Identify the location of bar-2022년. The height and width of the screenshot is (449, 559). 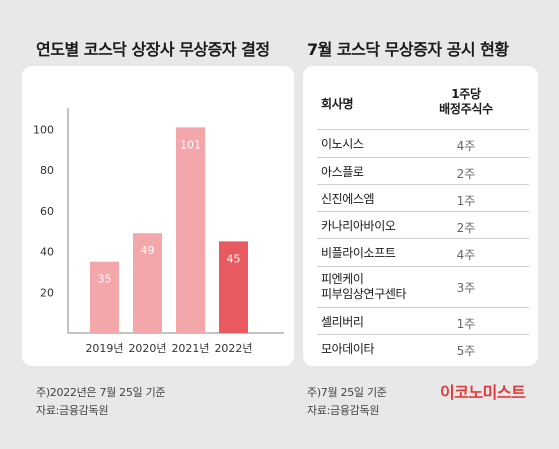
(233, 287).